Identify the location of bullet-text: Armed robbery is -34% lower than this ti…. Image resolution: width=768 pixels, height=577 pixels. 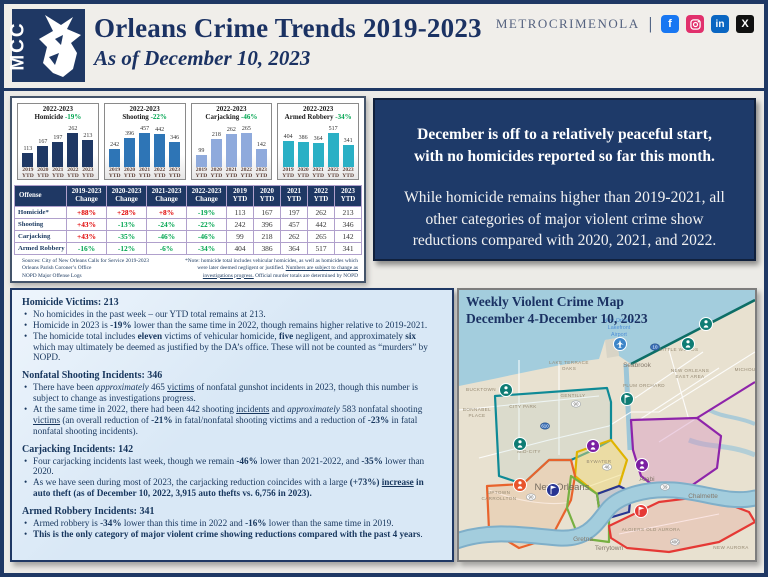
(213, 523).